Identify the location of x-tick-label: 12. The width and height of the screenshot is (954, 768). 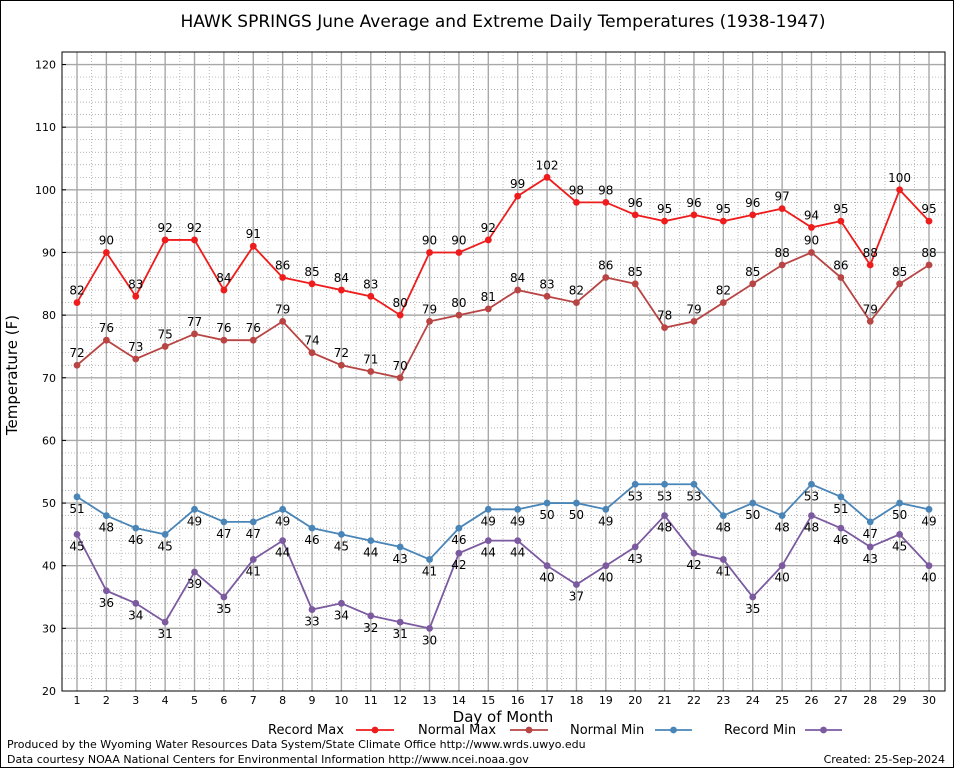
(400, 700).